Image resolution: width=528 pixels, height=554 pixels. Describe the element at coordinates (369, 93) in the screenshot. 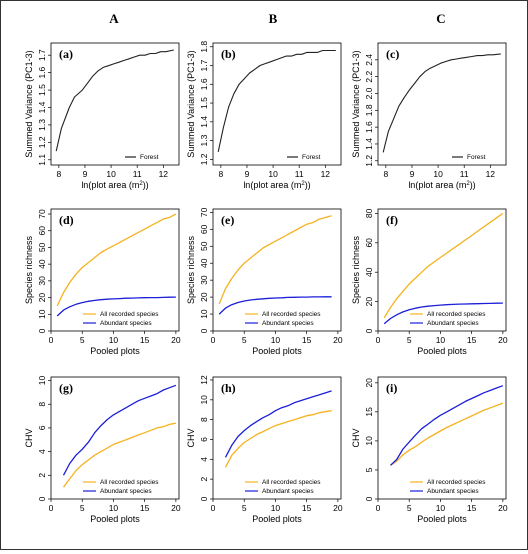

I see `y-tick-label: 2.0` at that location.